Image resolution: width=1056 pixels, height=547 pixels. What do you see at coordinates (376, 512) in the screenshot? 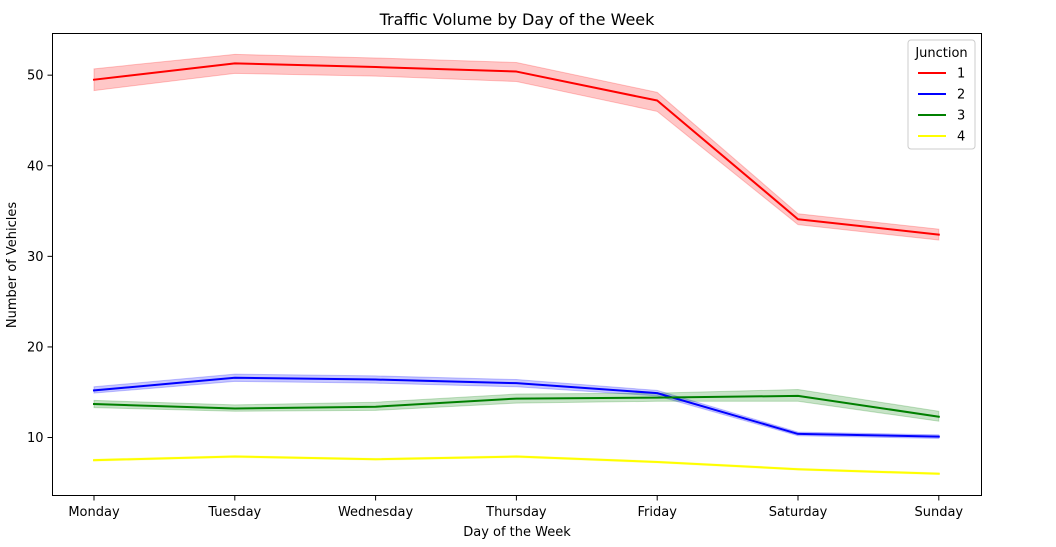
I see `x-tick-label: Wednesday` at bounding box center [376, 512].